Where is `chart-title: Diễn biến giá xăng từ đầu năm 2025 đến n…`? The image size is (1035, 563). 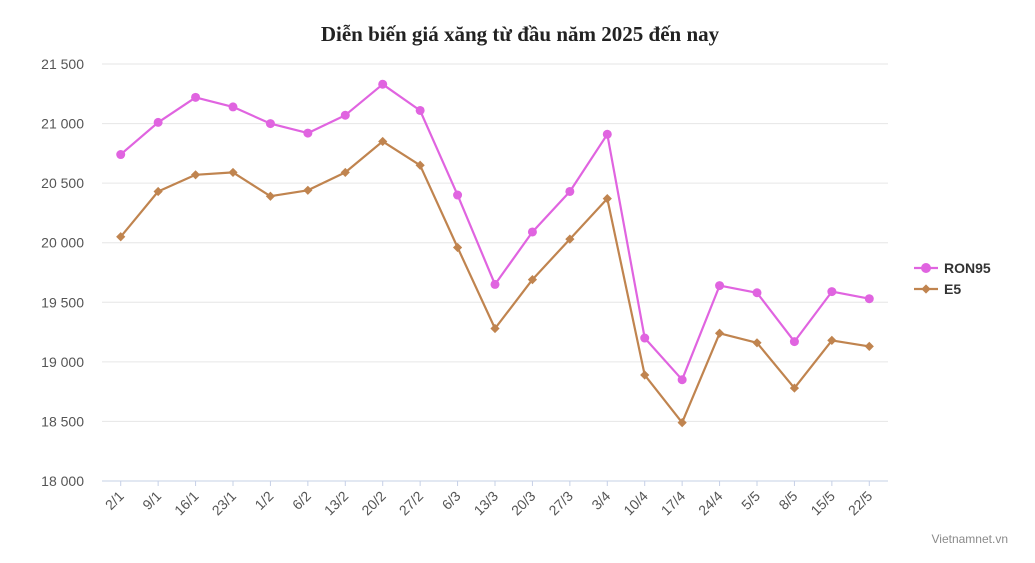
chart-title: Diễn biến giá xăng từ đầu năm 2025 đến n… is located at coordinates (520, 34).